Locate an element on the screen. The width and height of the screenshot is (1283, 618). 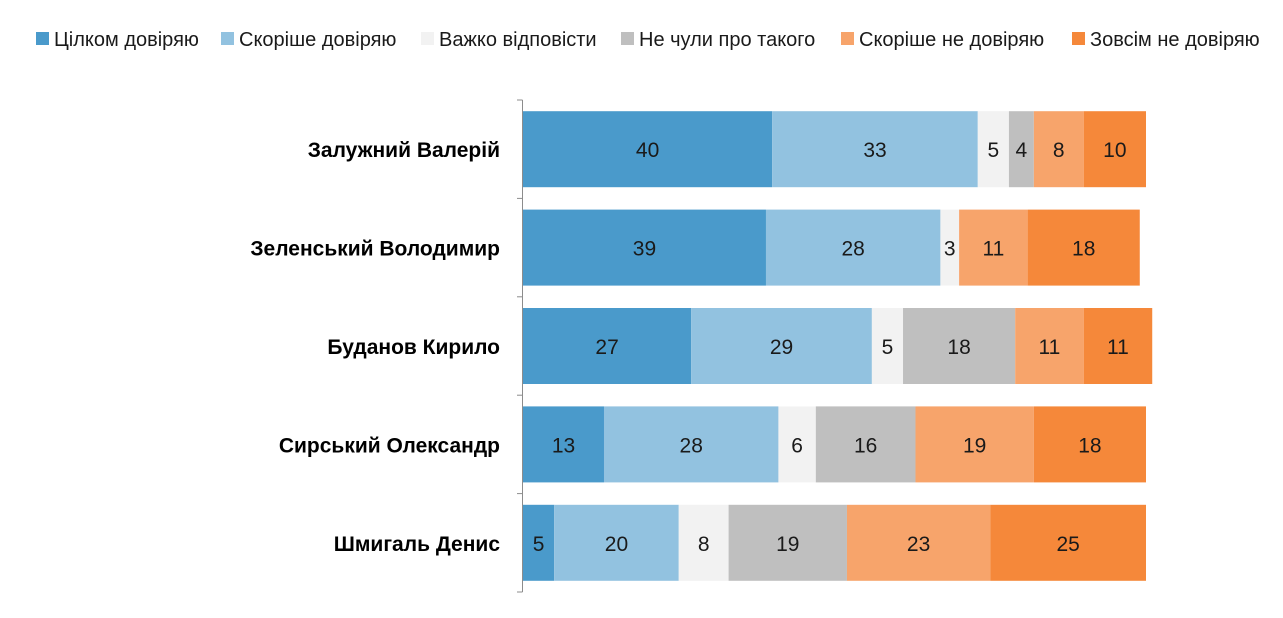
data-label: 23 is located at coordinates (918, 544).